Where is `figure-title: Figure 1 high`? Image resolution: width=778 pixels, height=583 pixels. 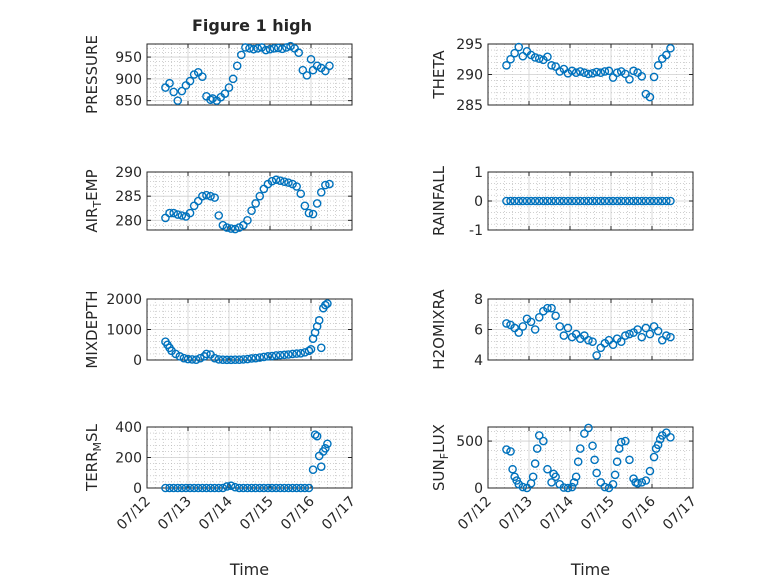
figure-title: Figure 1 high is located at coordinates (252, 25).